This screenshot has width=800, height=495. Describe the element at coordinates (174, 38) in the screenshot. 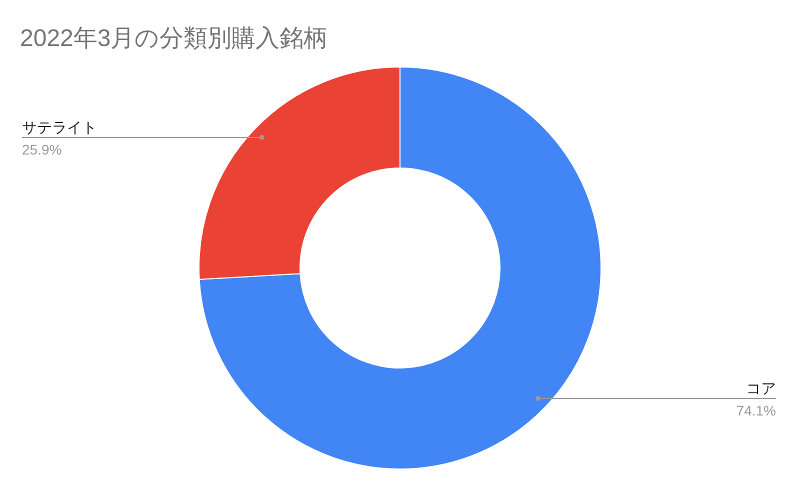

I see `chart-title: 2022年3月の分類別購入銘柄` at that location.